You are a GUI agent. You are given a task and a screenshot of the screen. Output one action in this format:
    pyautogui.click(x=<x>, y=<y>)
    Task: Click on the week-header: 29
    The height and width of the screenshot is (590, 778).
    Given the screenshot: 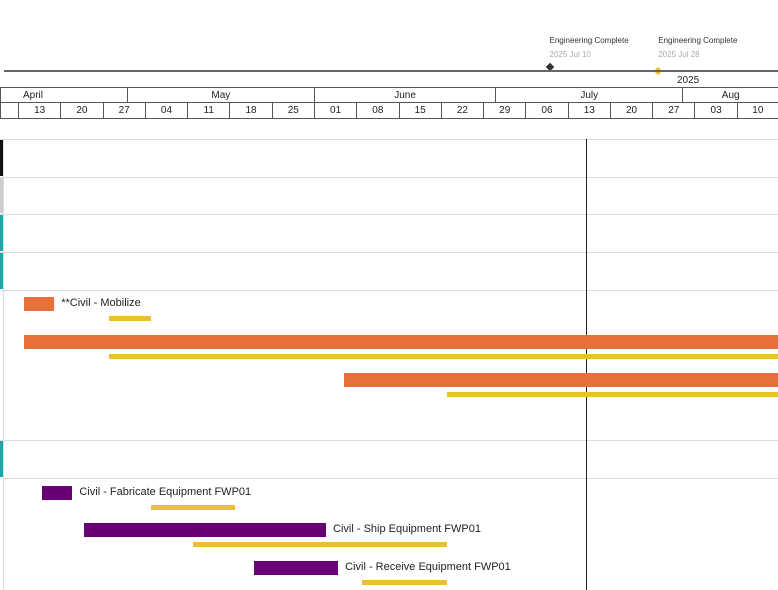 What is the action you would take?
    pyautogui.click(x=504, y=110)
    